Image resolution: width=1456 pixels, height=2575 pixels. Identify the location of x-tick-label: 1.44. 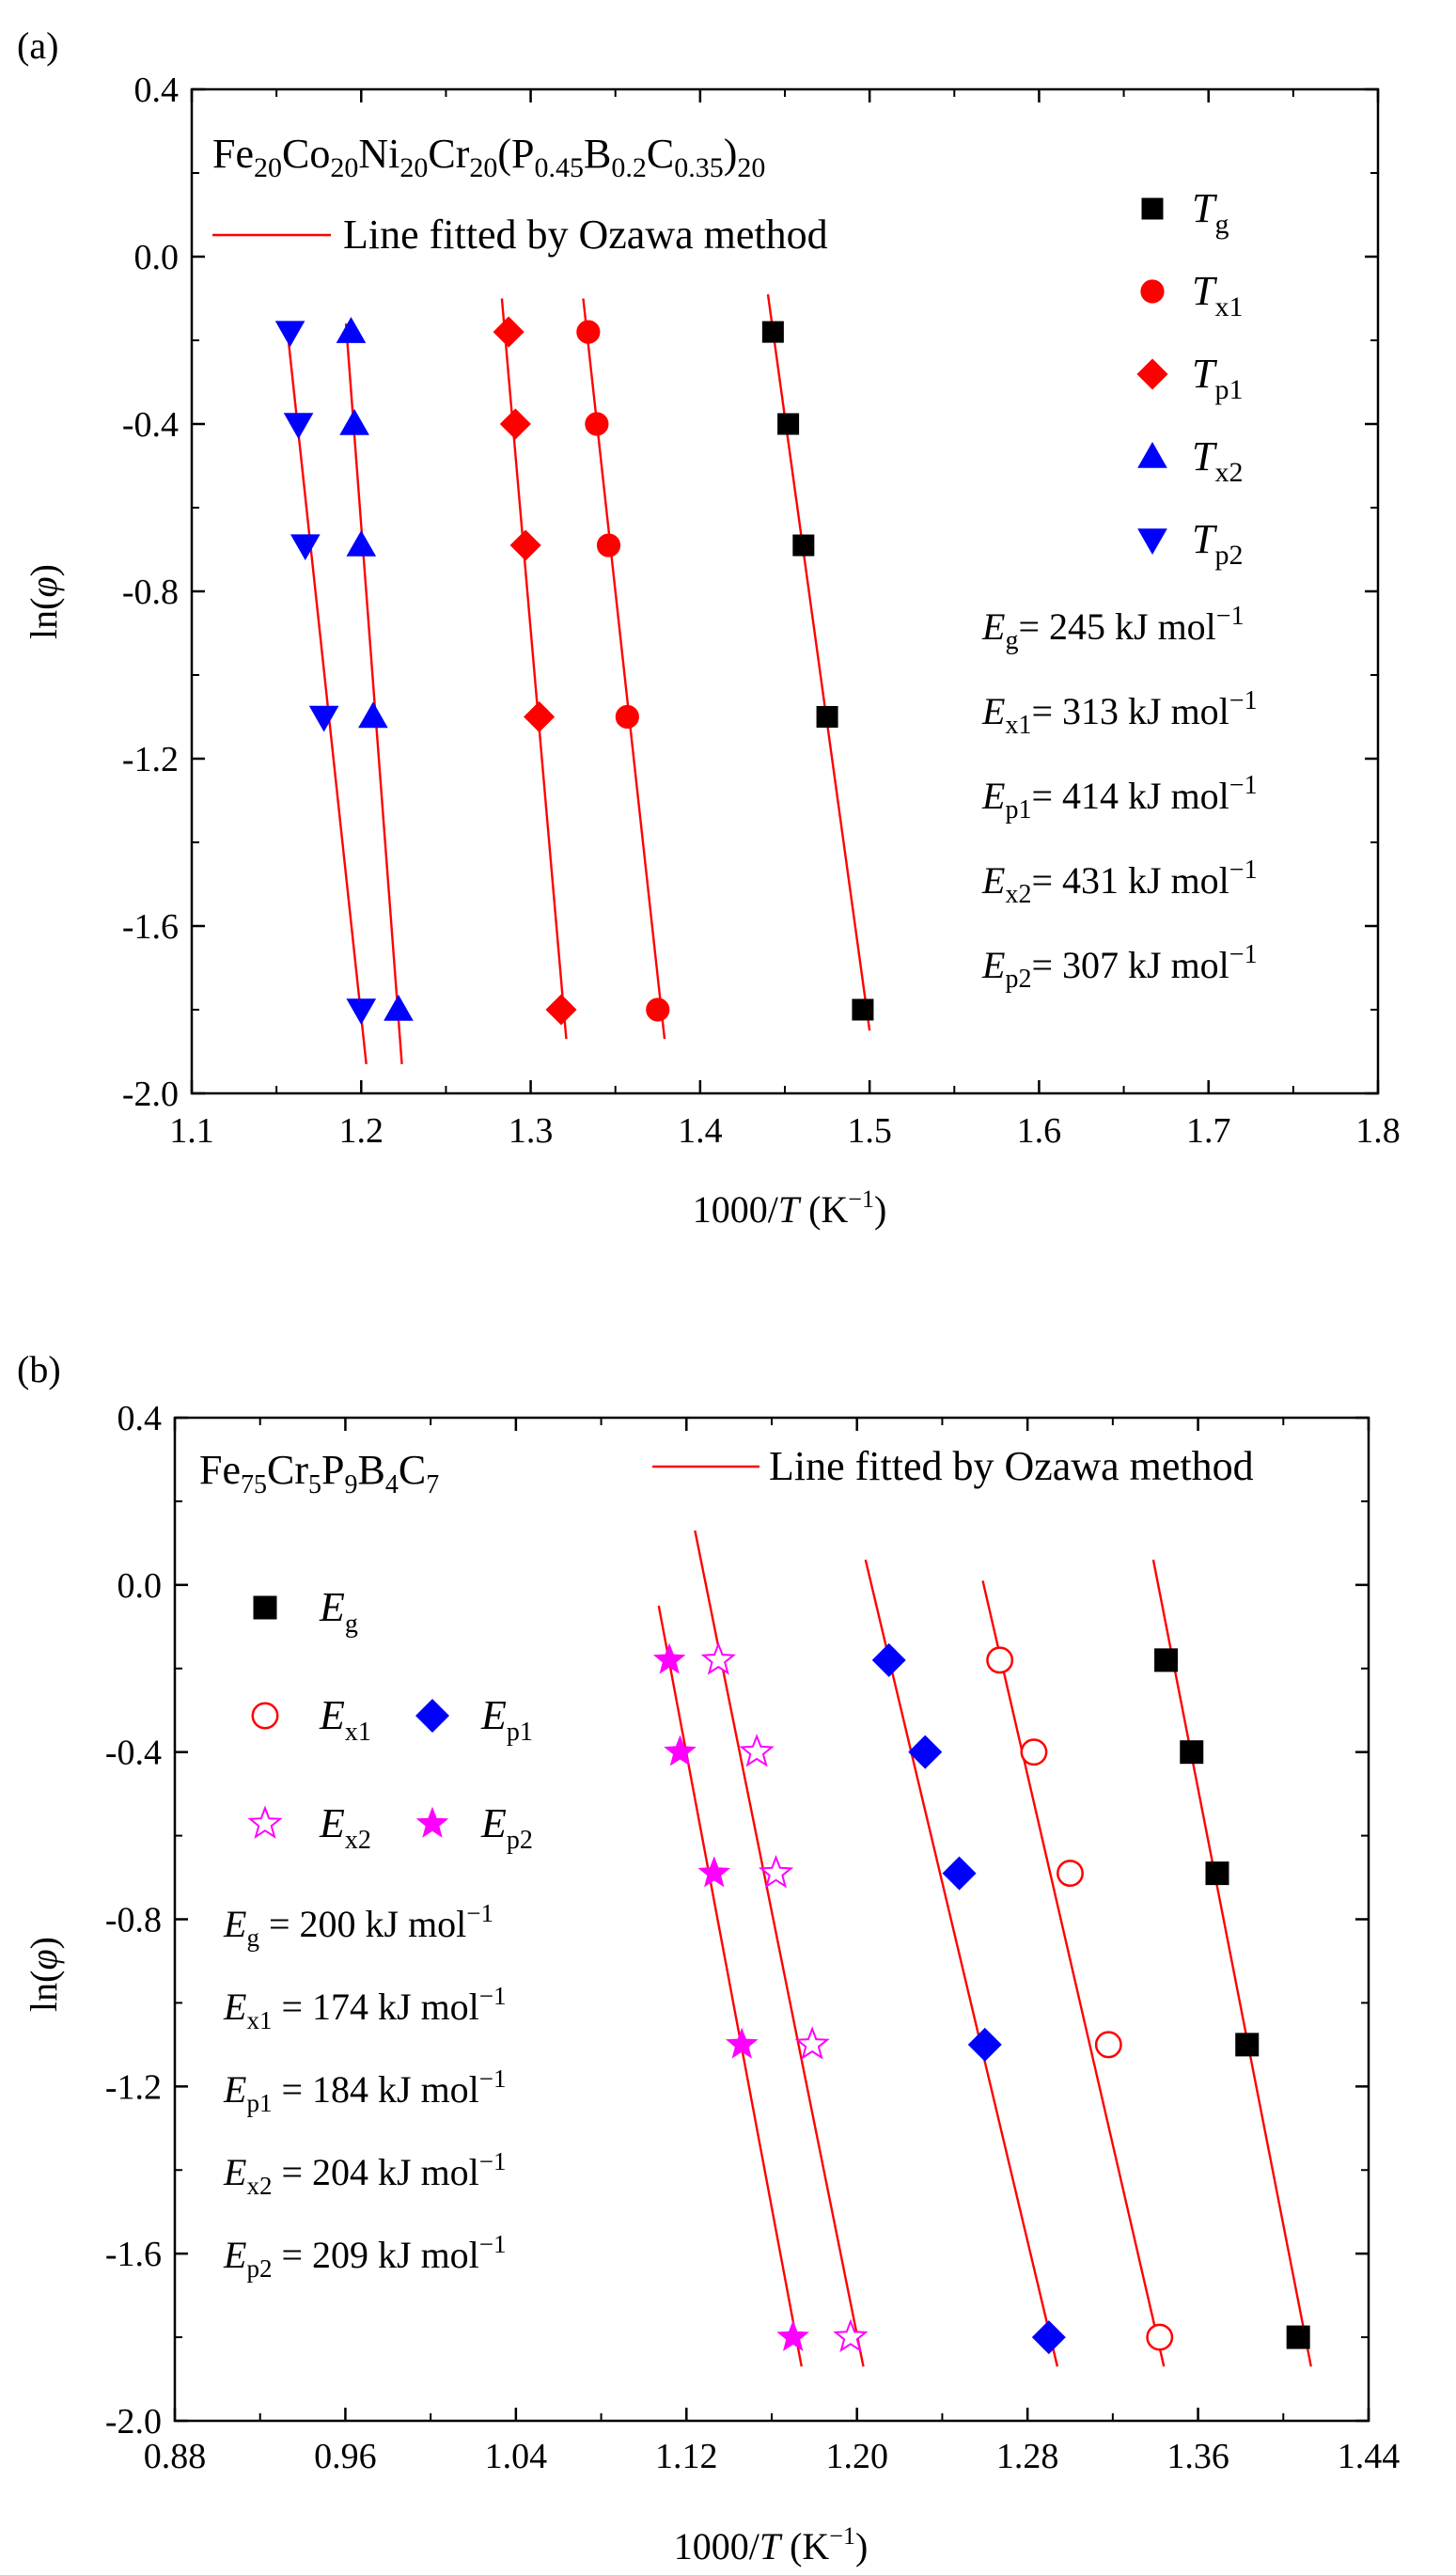
(1369, 2456).